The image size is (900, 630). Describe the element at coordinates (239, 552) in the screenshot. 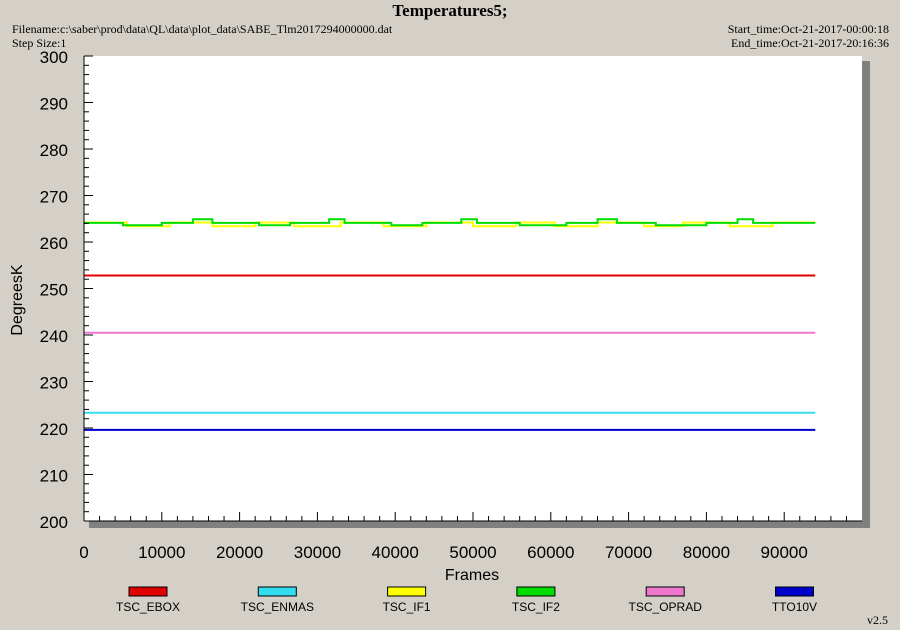

I see `x-tick-label: 20000` at that location.